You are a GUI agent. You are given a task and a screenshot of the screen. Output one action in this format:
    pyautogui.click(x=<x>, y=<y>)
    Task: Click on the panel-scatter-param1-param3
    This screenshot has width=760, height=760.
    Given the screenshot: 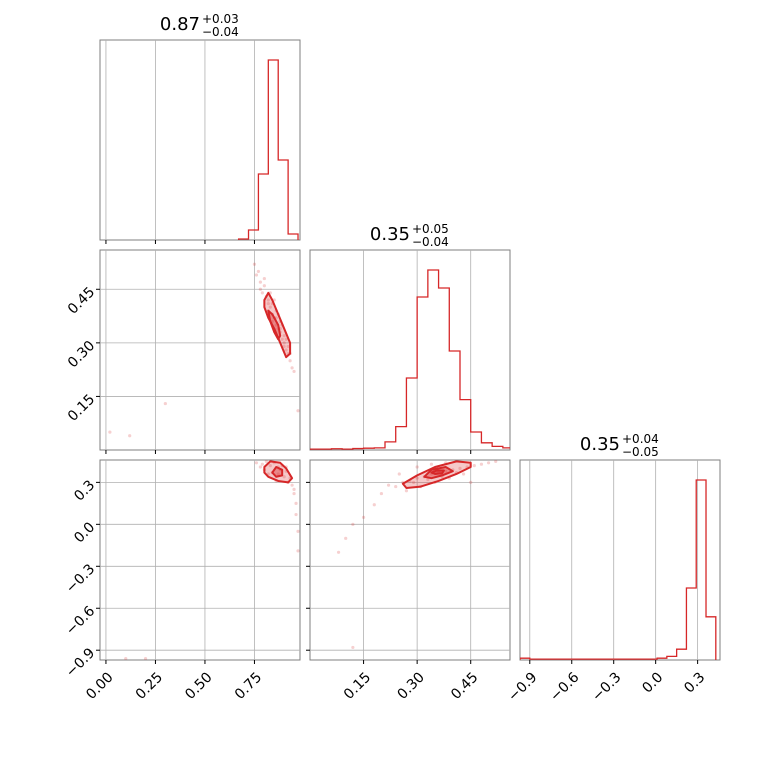 What is the action you would take?
    pyautogui.click(x=200, y=560)
    